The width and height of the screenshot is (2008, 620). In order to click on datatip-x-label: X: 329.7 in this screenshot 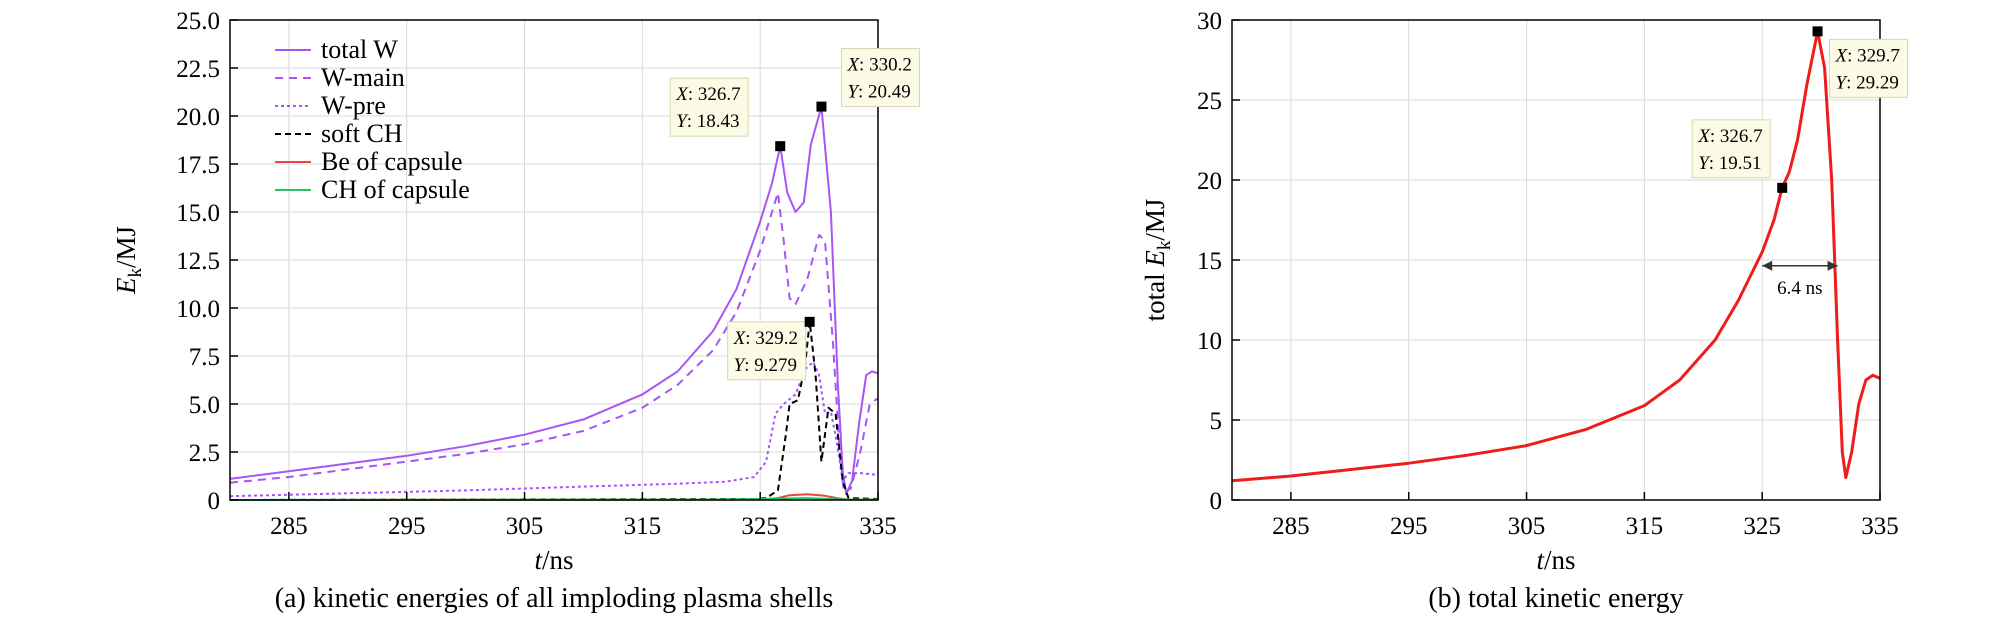, I will do `click(1867, 55)`.